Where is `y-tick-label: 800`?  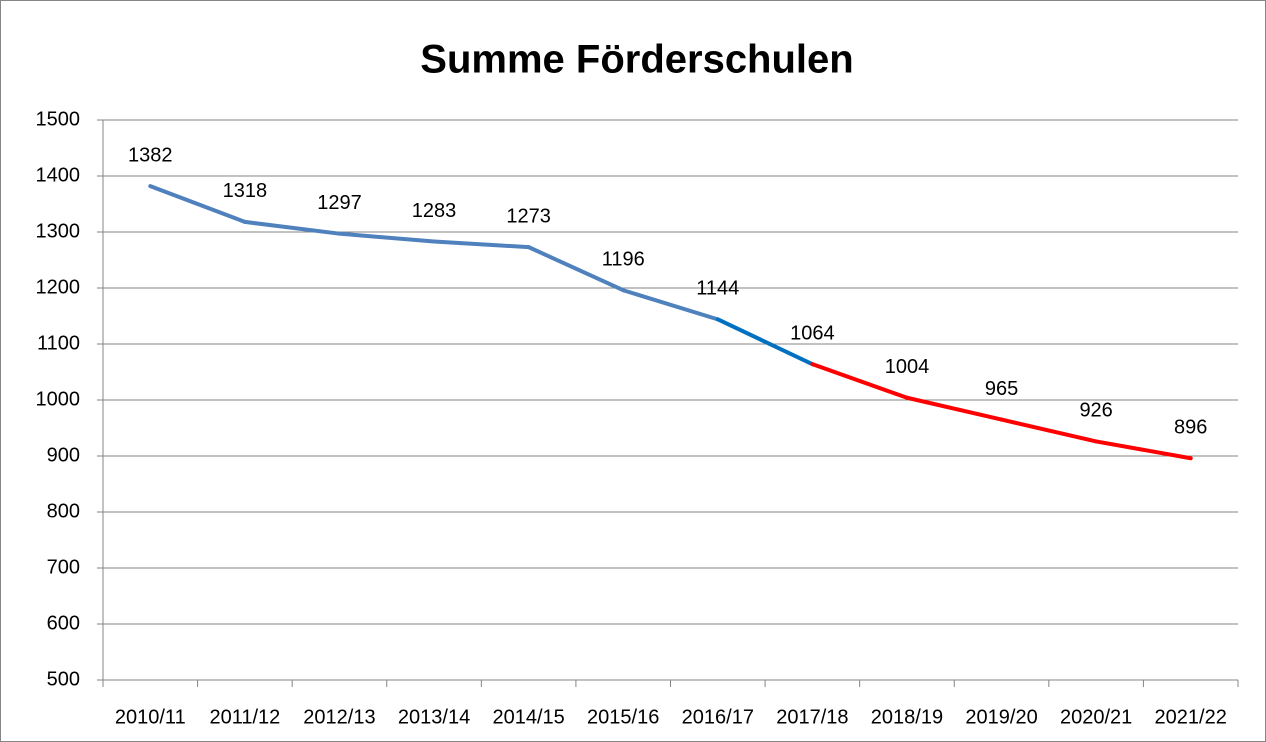 y-tick-label: 800 is located at coordinates (63, 511).